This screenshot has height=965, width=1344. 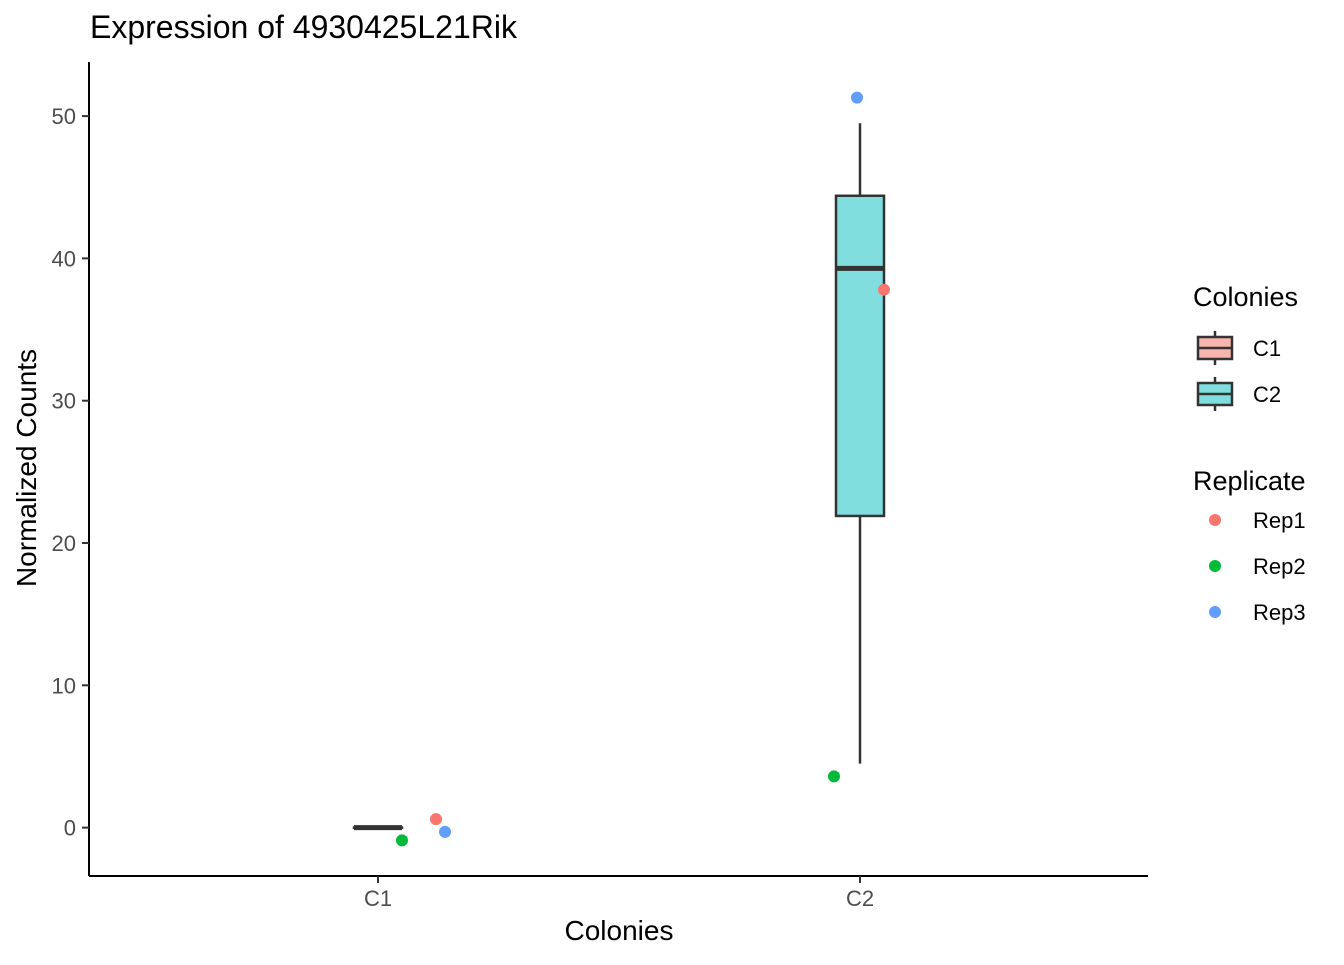 What do you see at coordinates (70, 828) in the screenshot?
I see `y-tick-label: 0` at bounding box center [70, 828].